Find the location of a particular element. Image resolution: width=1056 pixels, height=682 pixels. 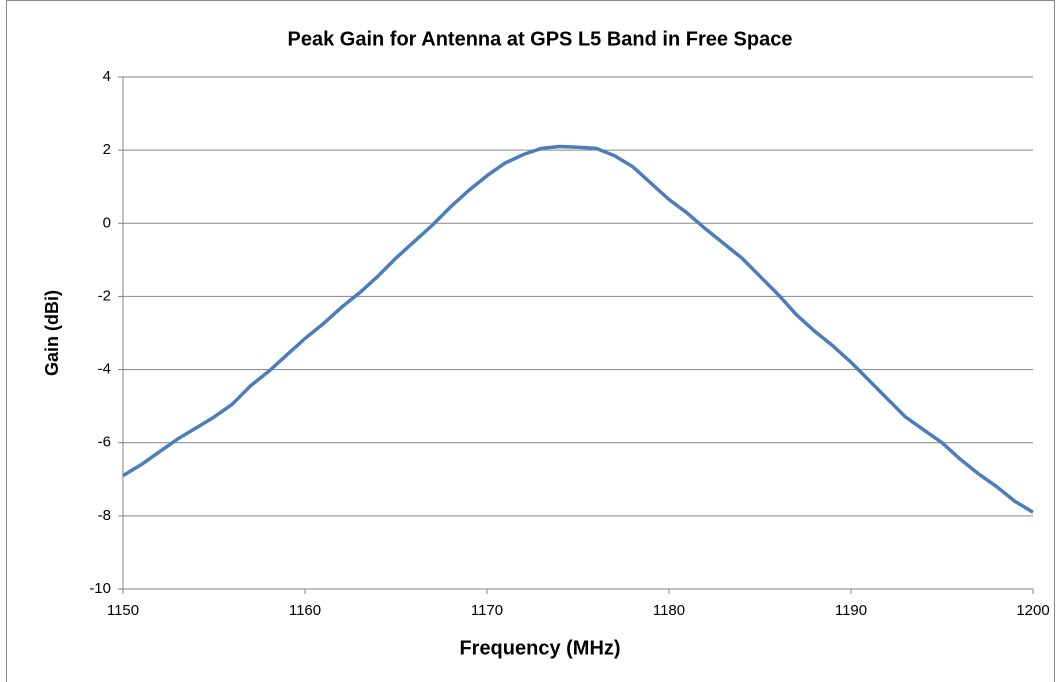

x-tick-label: 1200 is located at coordinates (1032, 610).